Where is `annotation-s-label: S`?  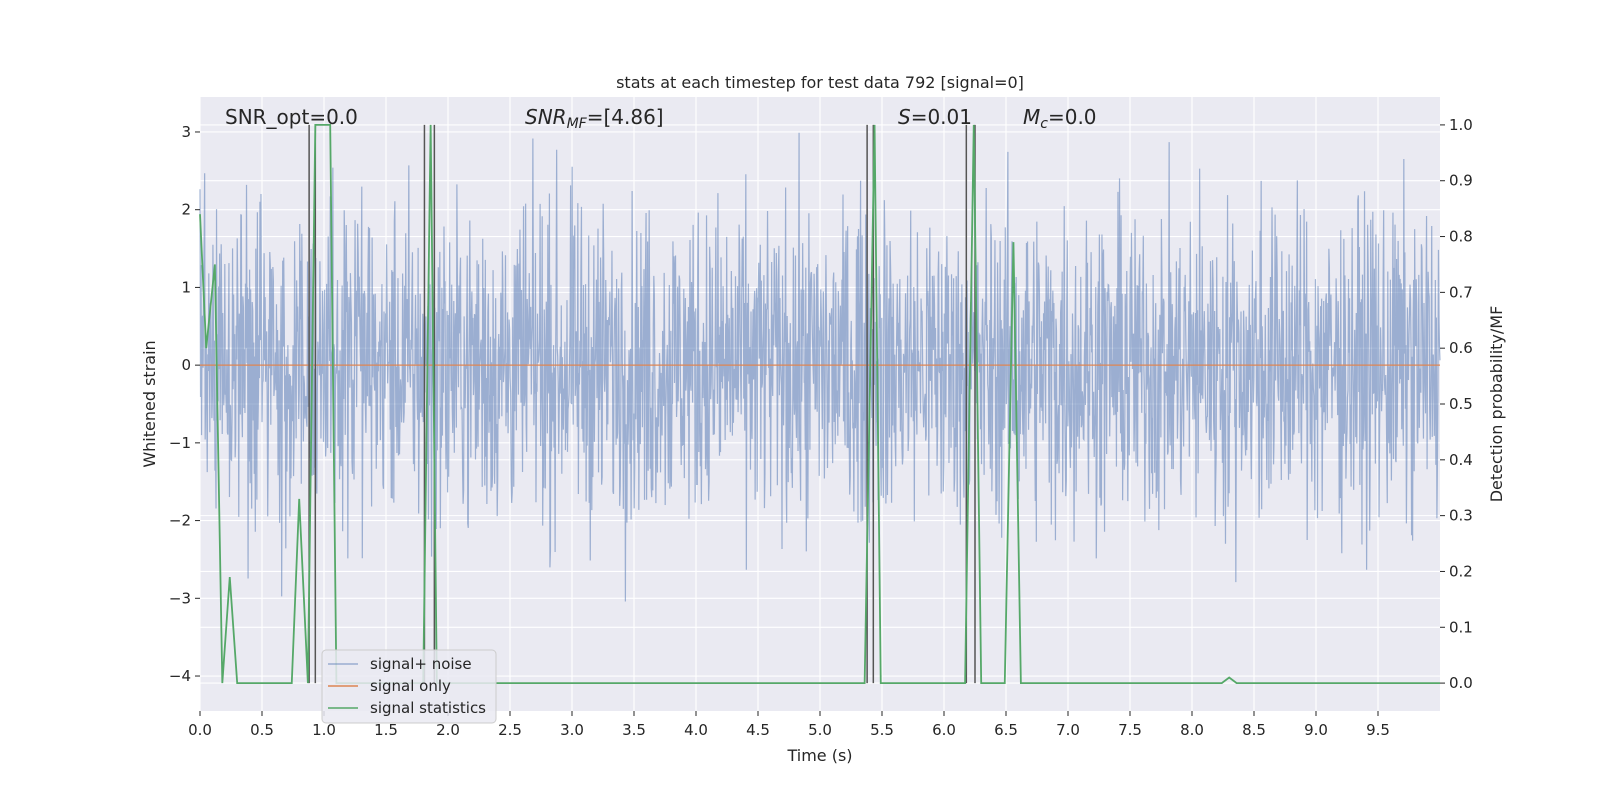
annotation-s-label: S is located at coordinates (904, 117).